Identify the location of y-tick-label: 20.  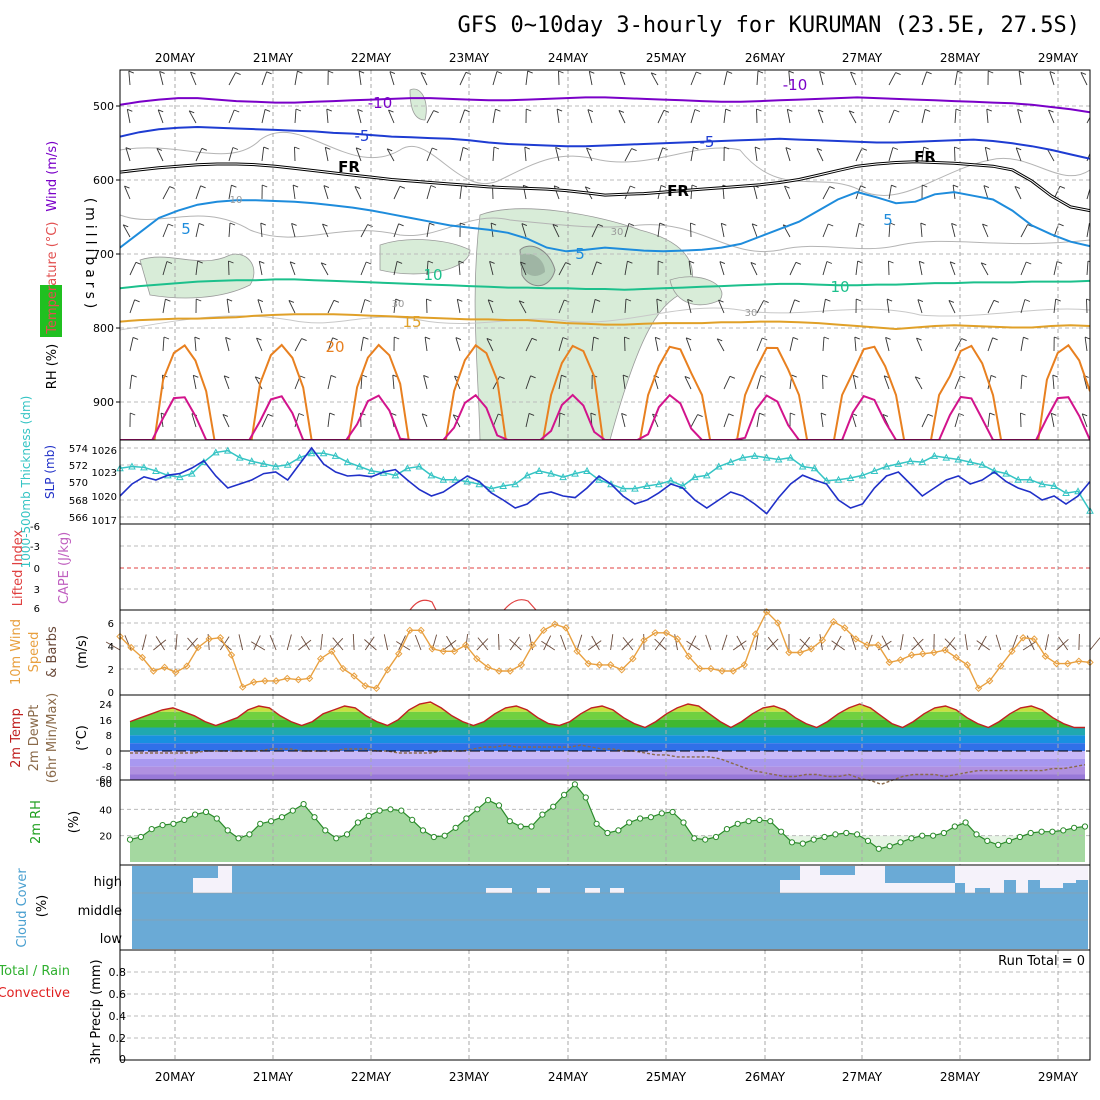
(105, 837).